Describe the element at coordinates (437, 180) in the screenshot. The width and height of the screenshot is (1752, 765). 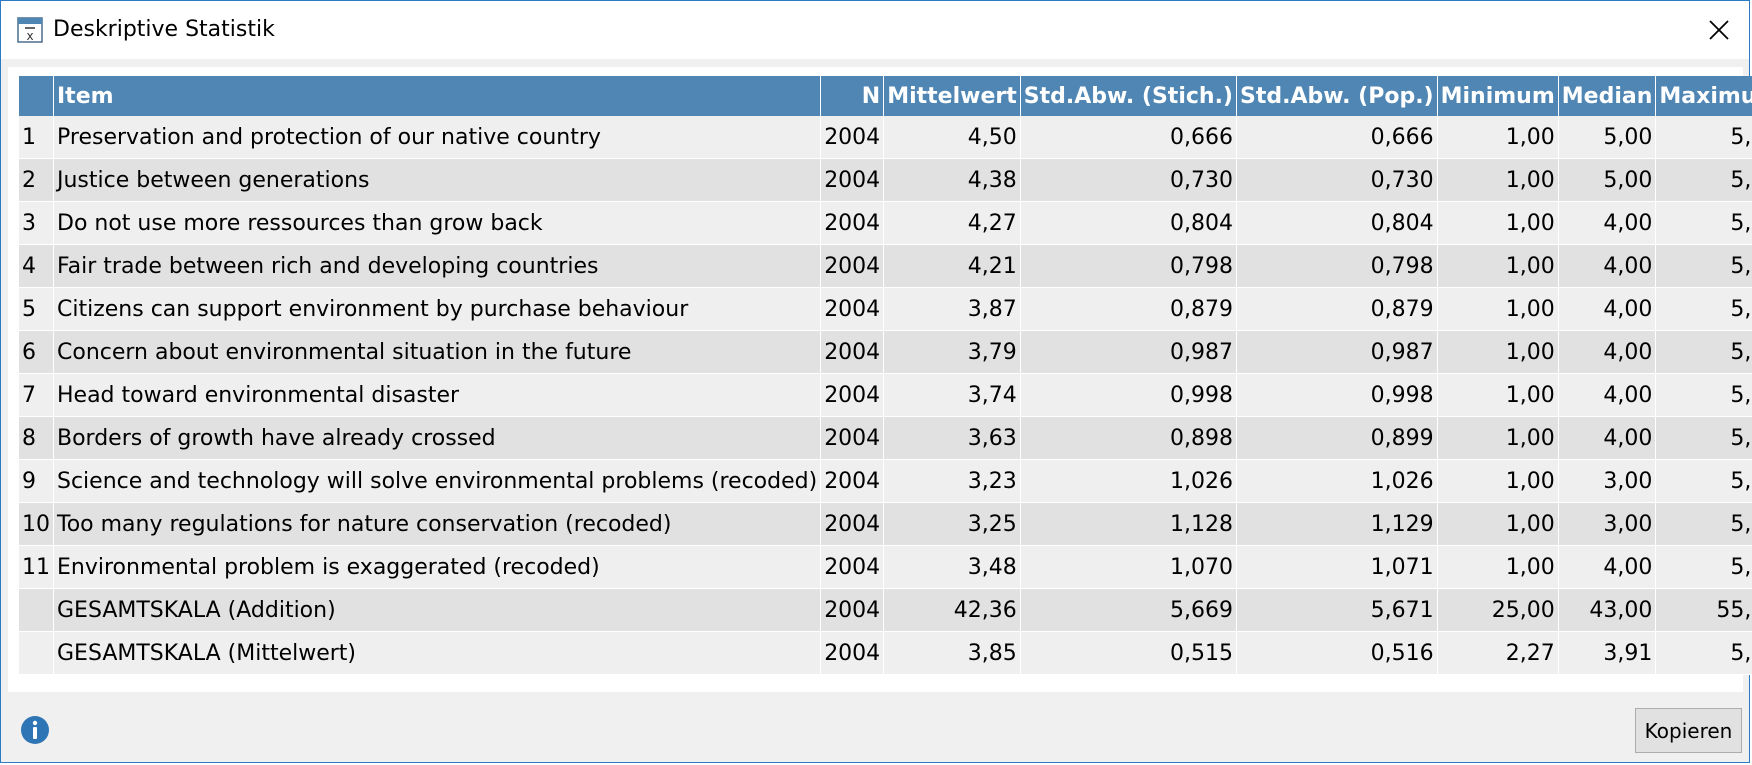
I see `cell-item: Justice between generations` at that location.